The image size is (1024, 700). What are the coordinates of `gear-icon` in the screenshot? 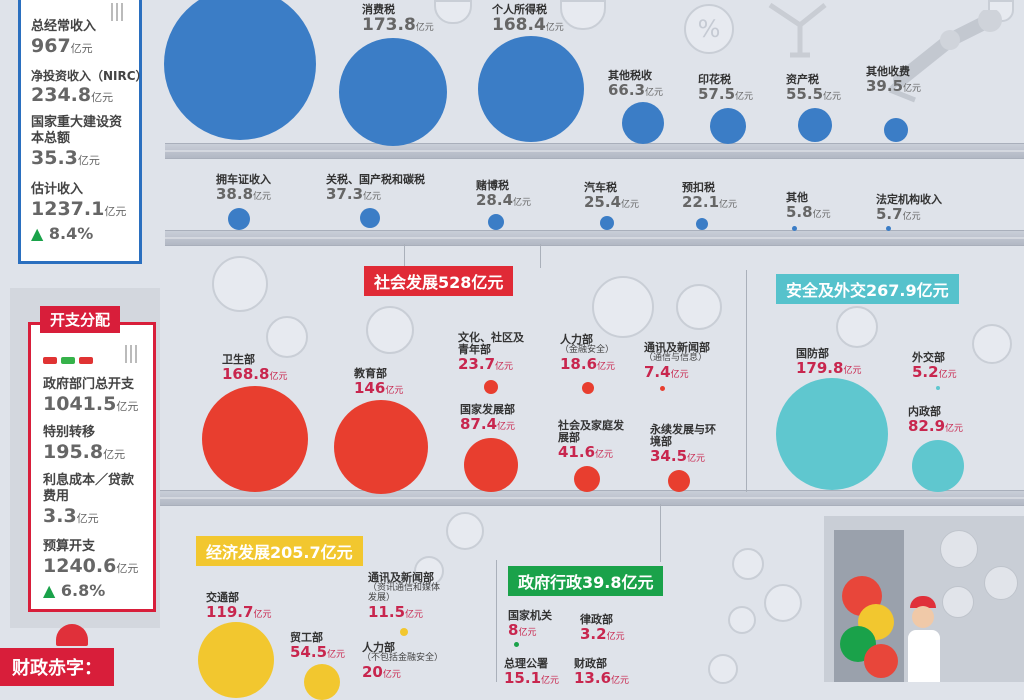 It's located at (742, 620).